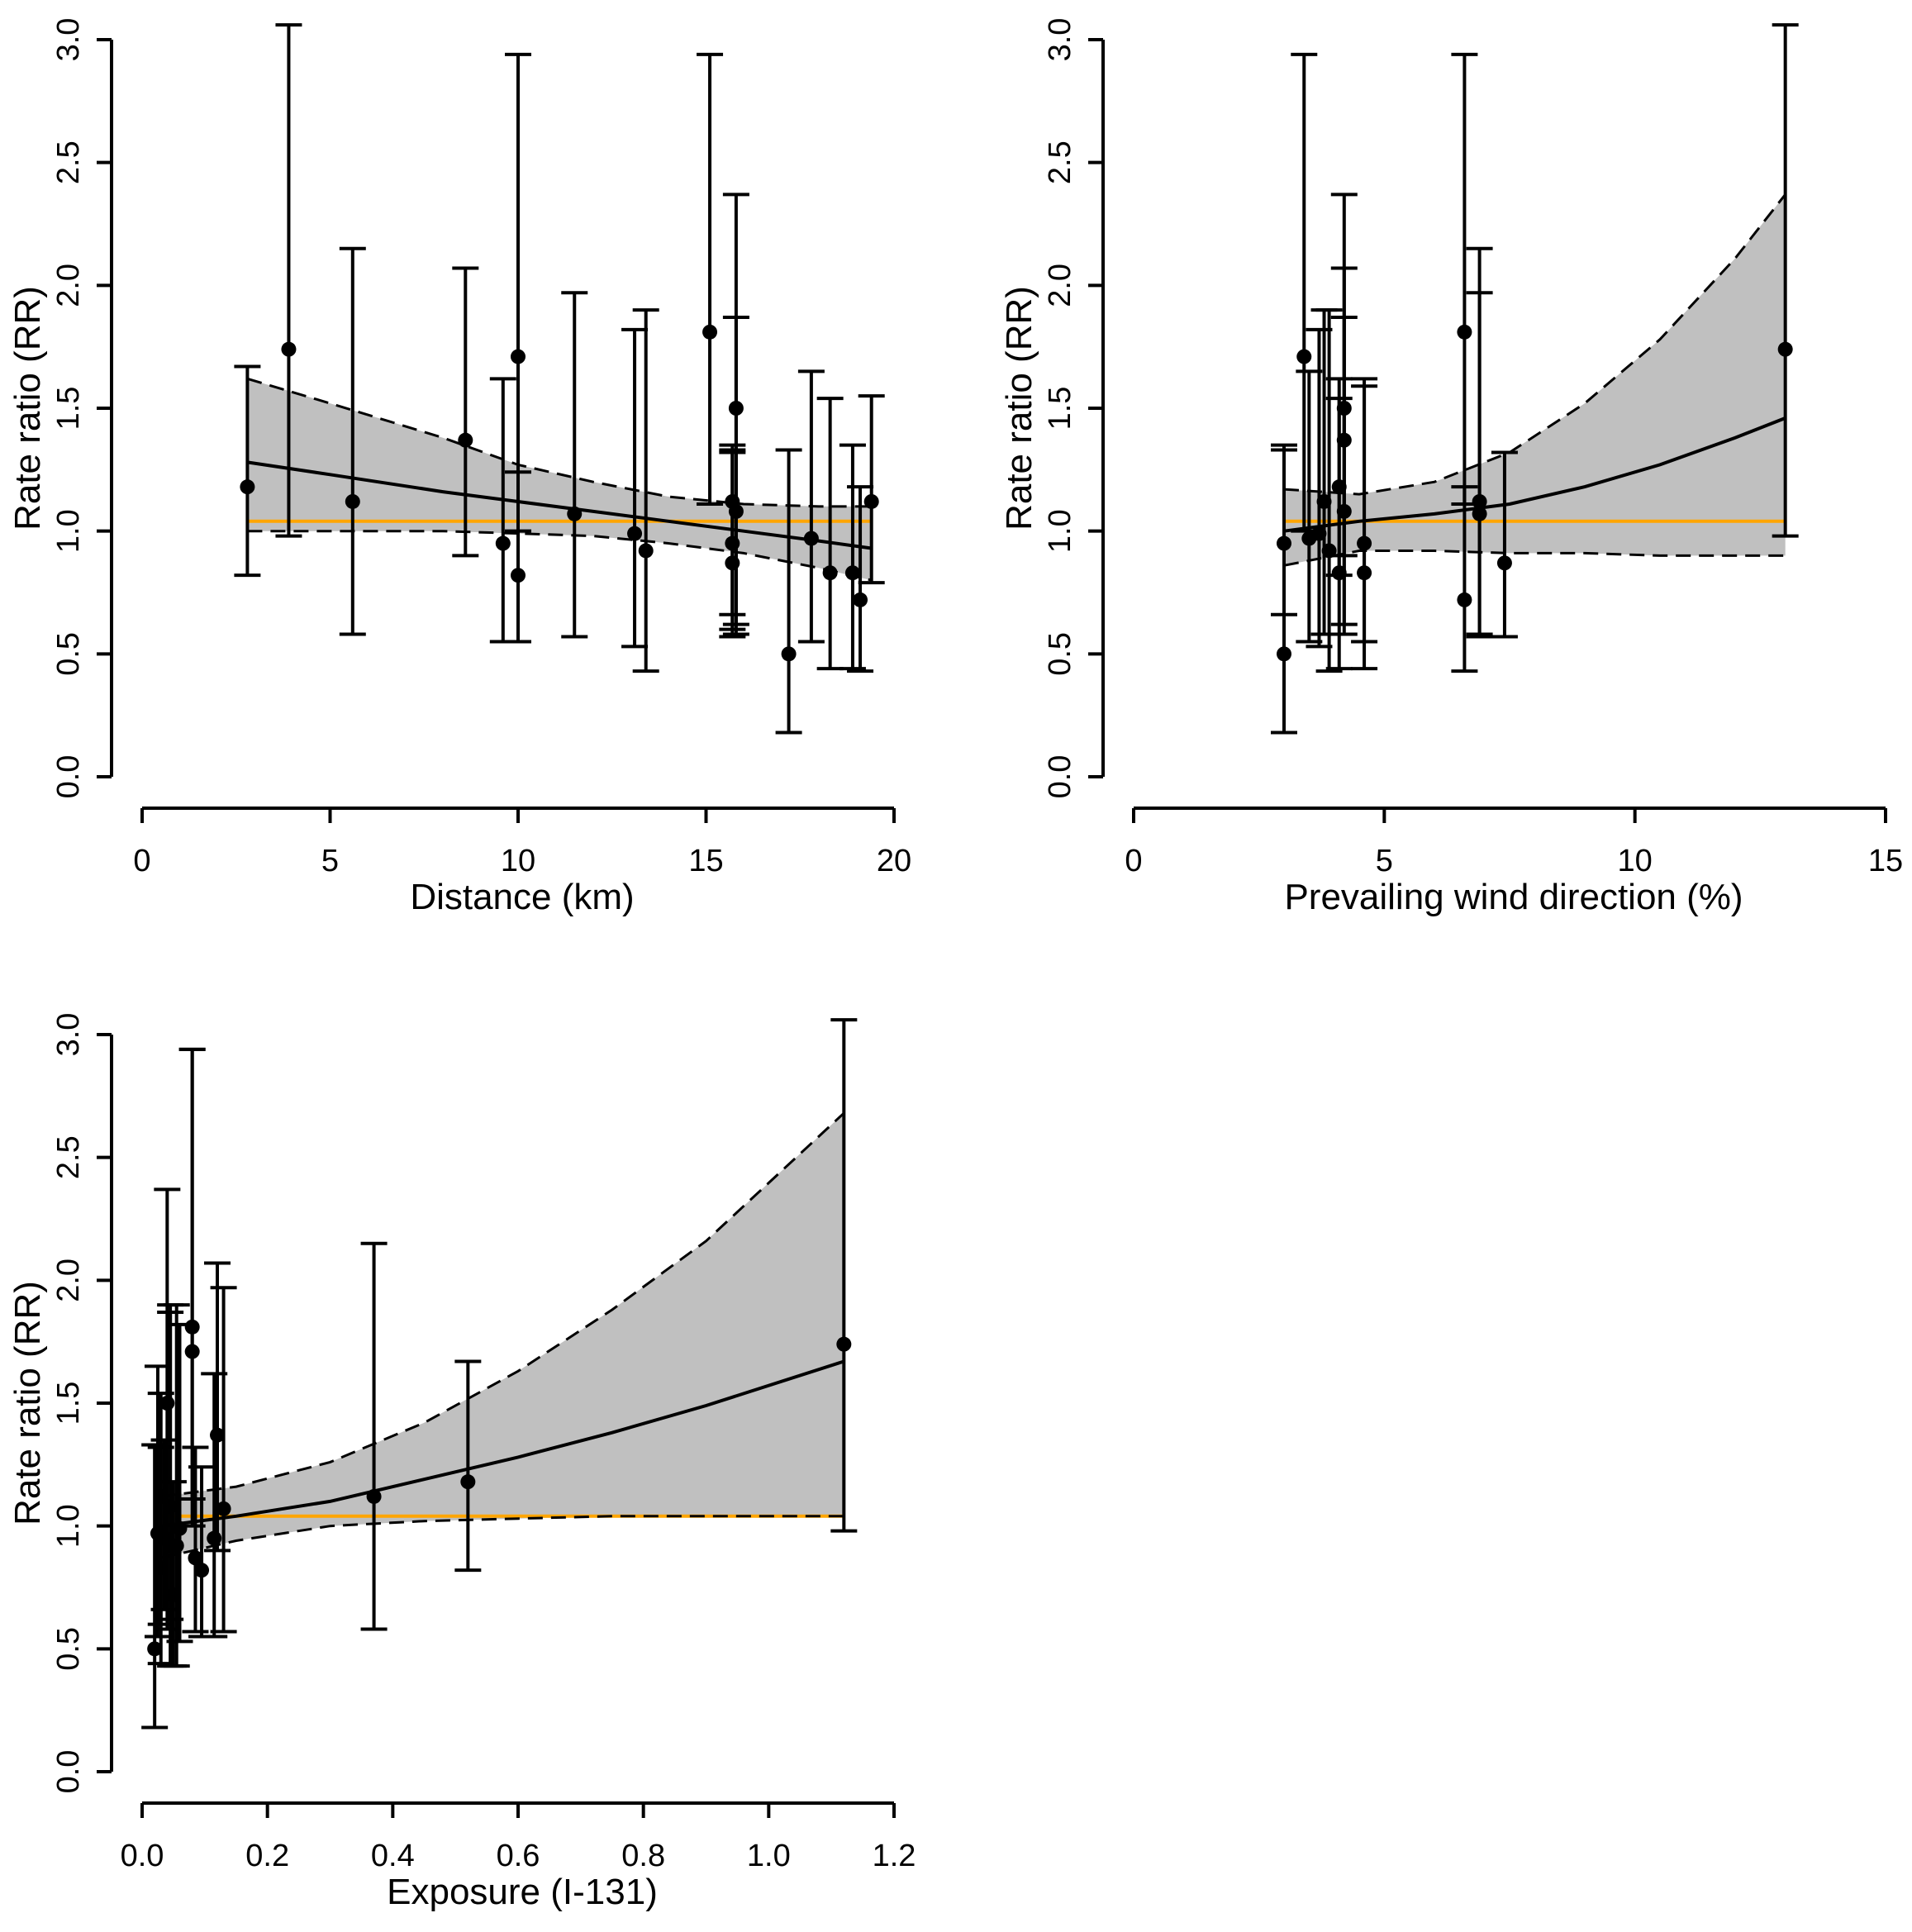  I want to click on x-tick-label-6: 1.2, so click(894, 1856).